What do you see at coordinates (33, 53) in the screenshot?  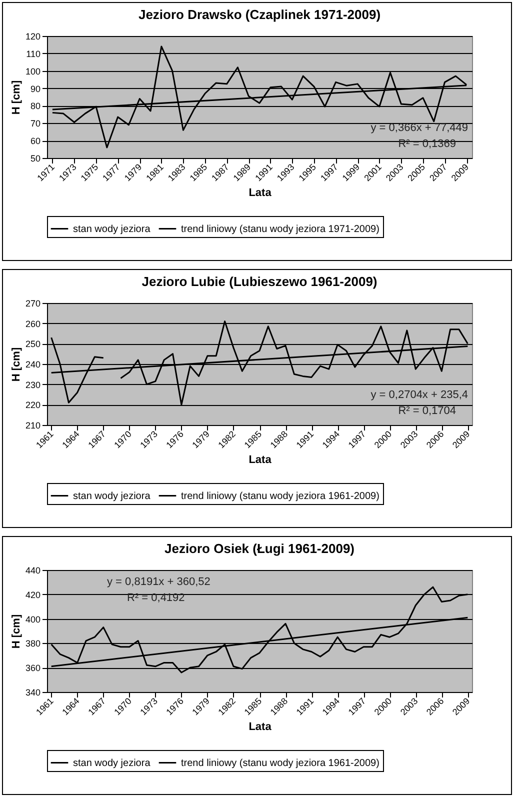 I see `y-tick-label: 110` at bounding box center [33, 53].